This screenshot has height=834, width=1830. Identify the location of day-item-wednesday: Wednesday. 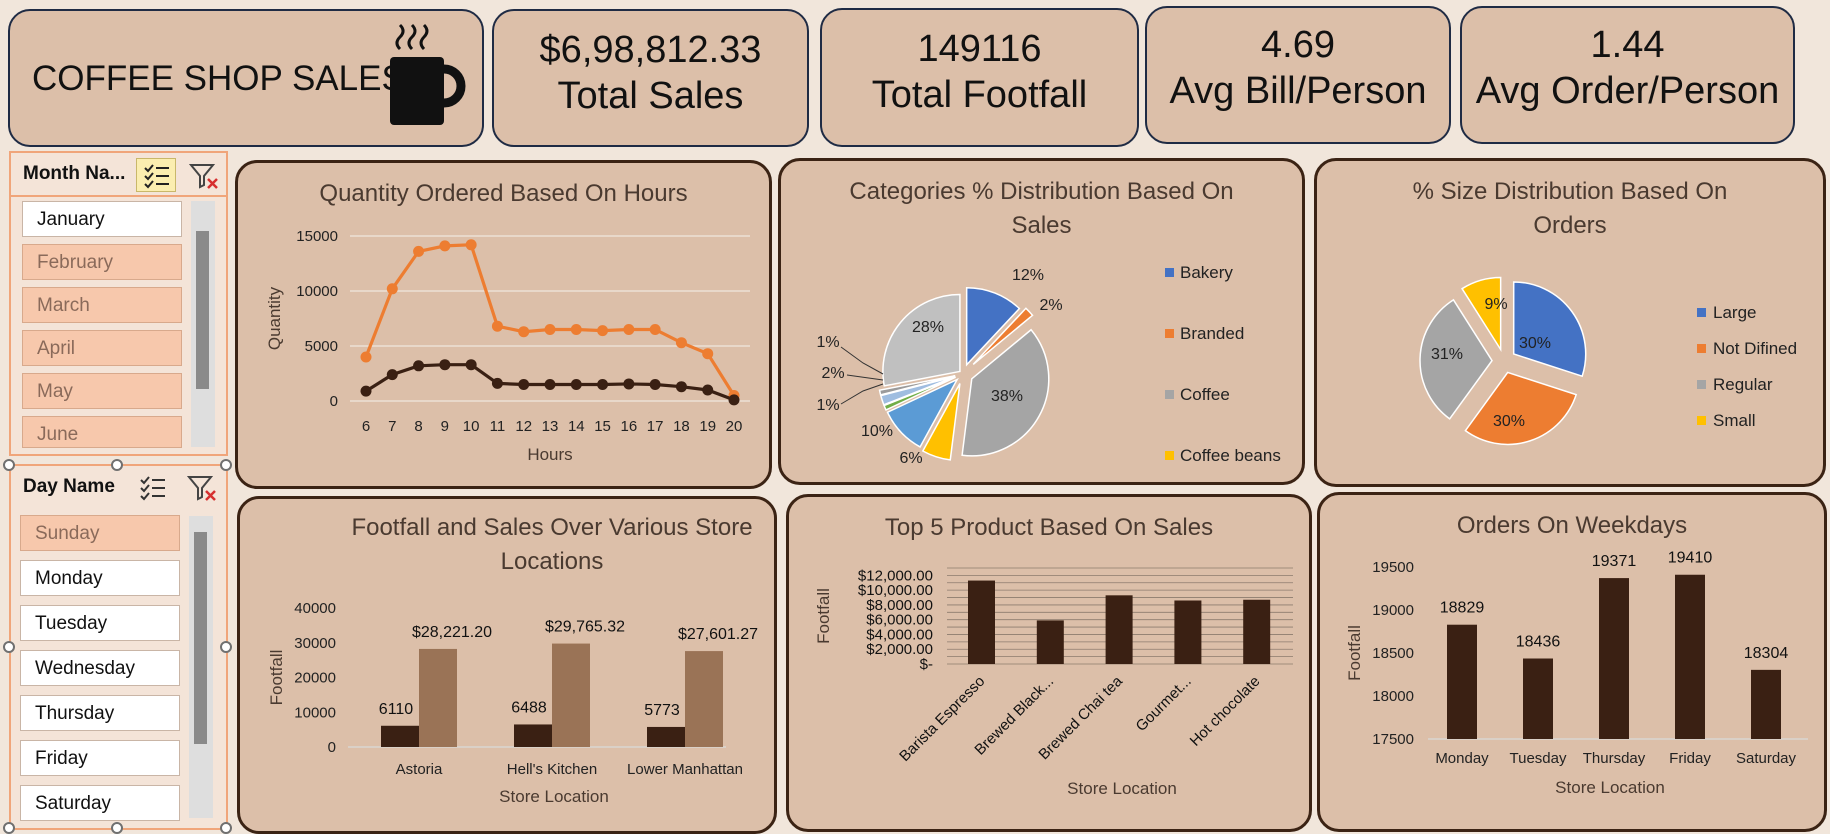
(100, 668).